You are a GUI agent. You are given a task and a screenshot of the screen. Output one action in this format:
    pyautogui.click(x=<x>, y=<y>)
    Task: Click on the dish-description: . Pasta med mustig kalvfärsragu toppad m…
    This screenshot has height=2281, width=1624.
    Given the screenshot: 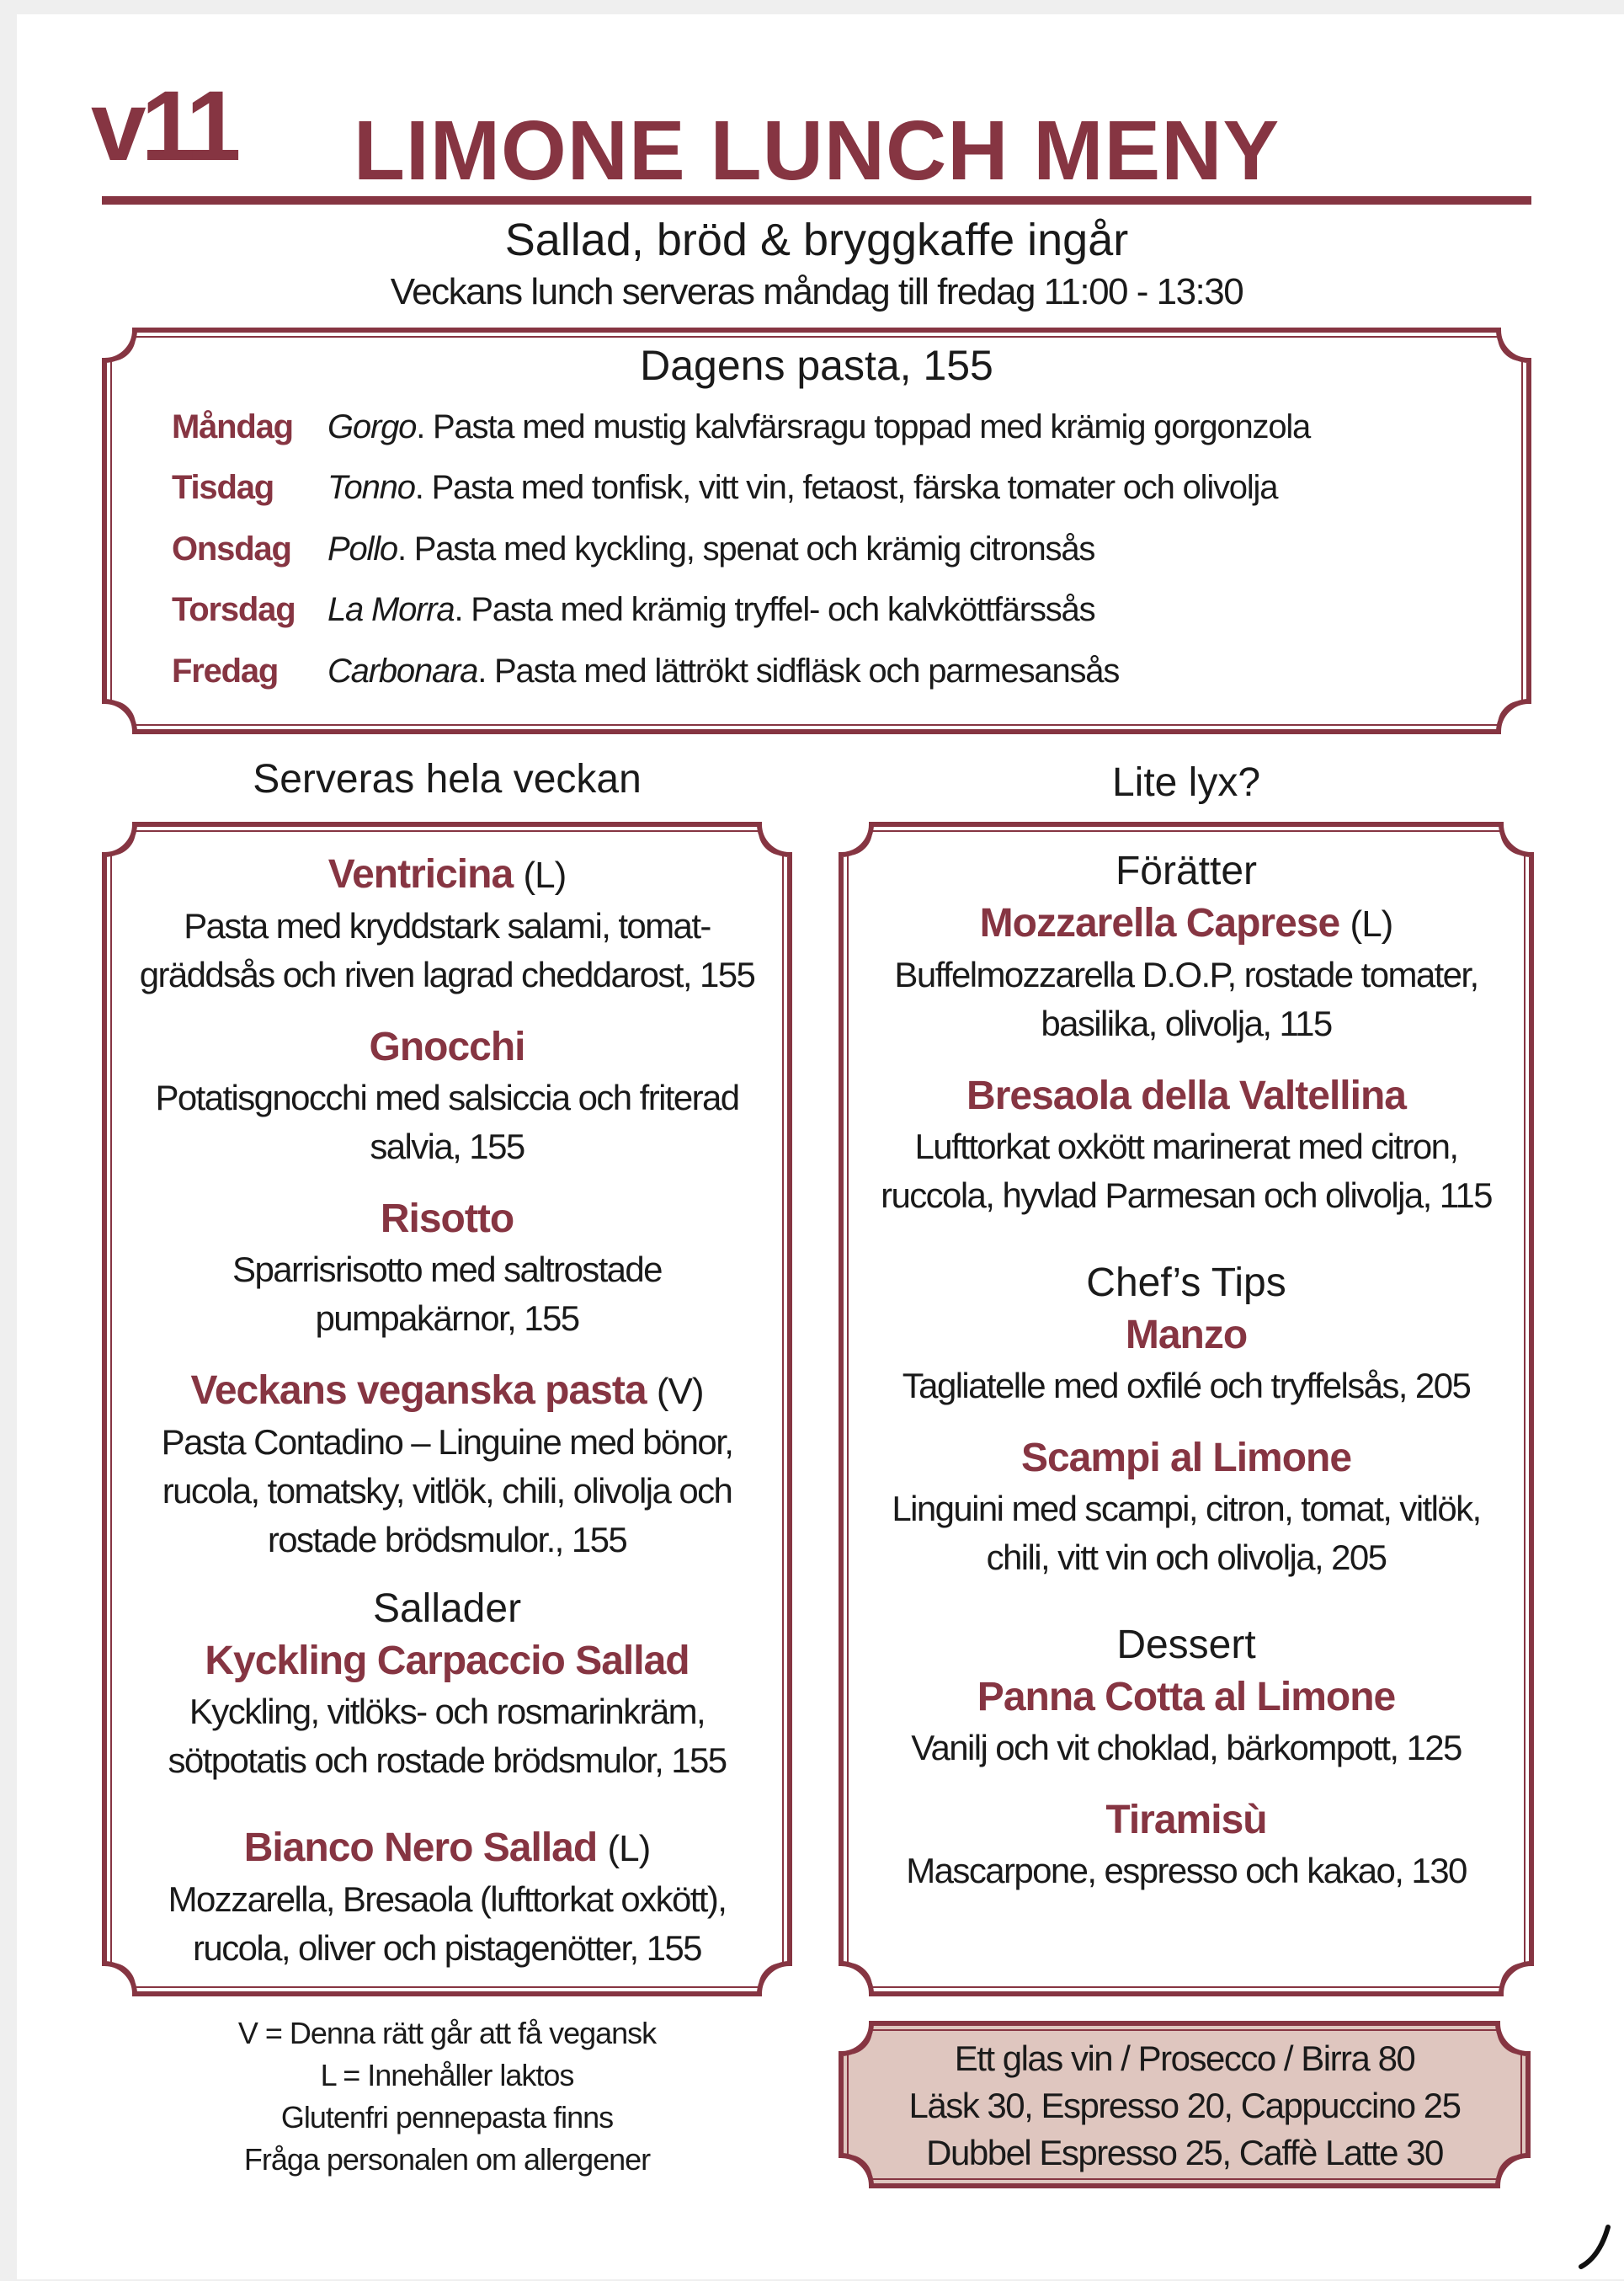 What is the action you would take?
    pyautogui.click(x=864, y=426)
    